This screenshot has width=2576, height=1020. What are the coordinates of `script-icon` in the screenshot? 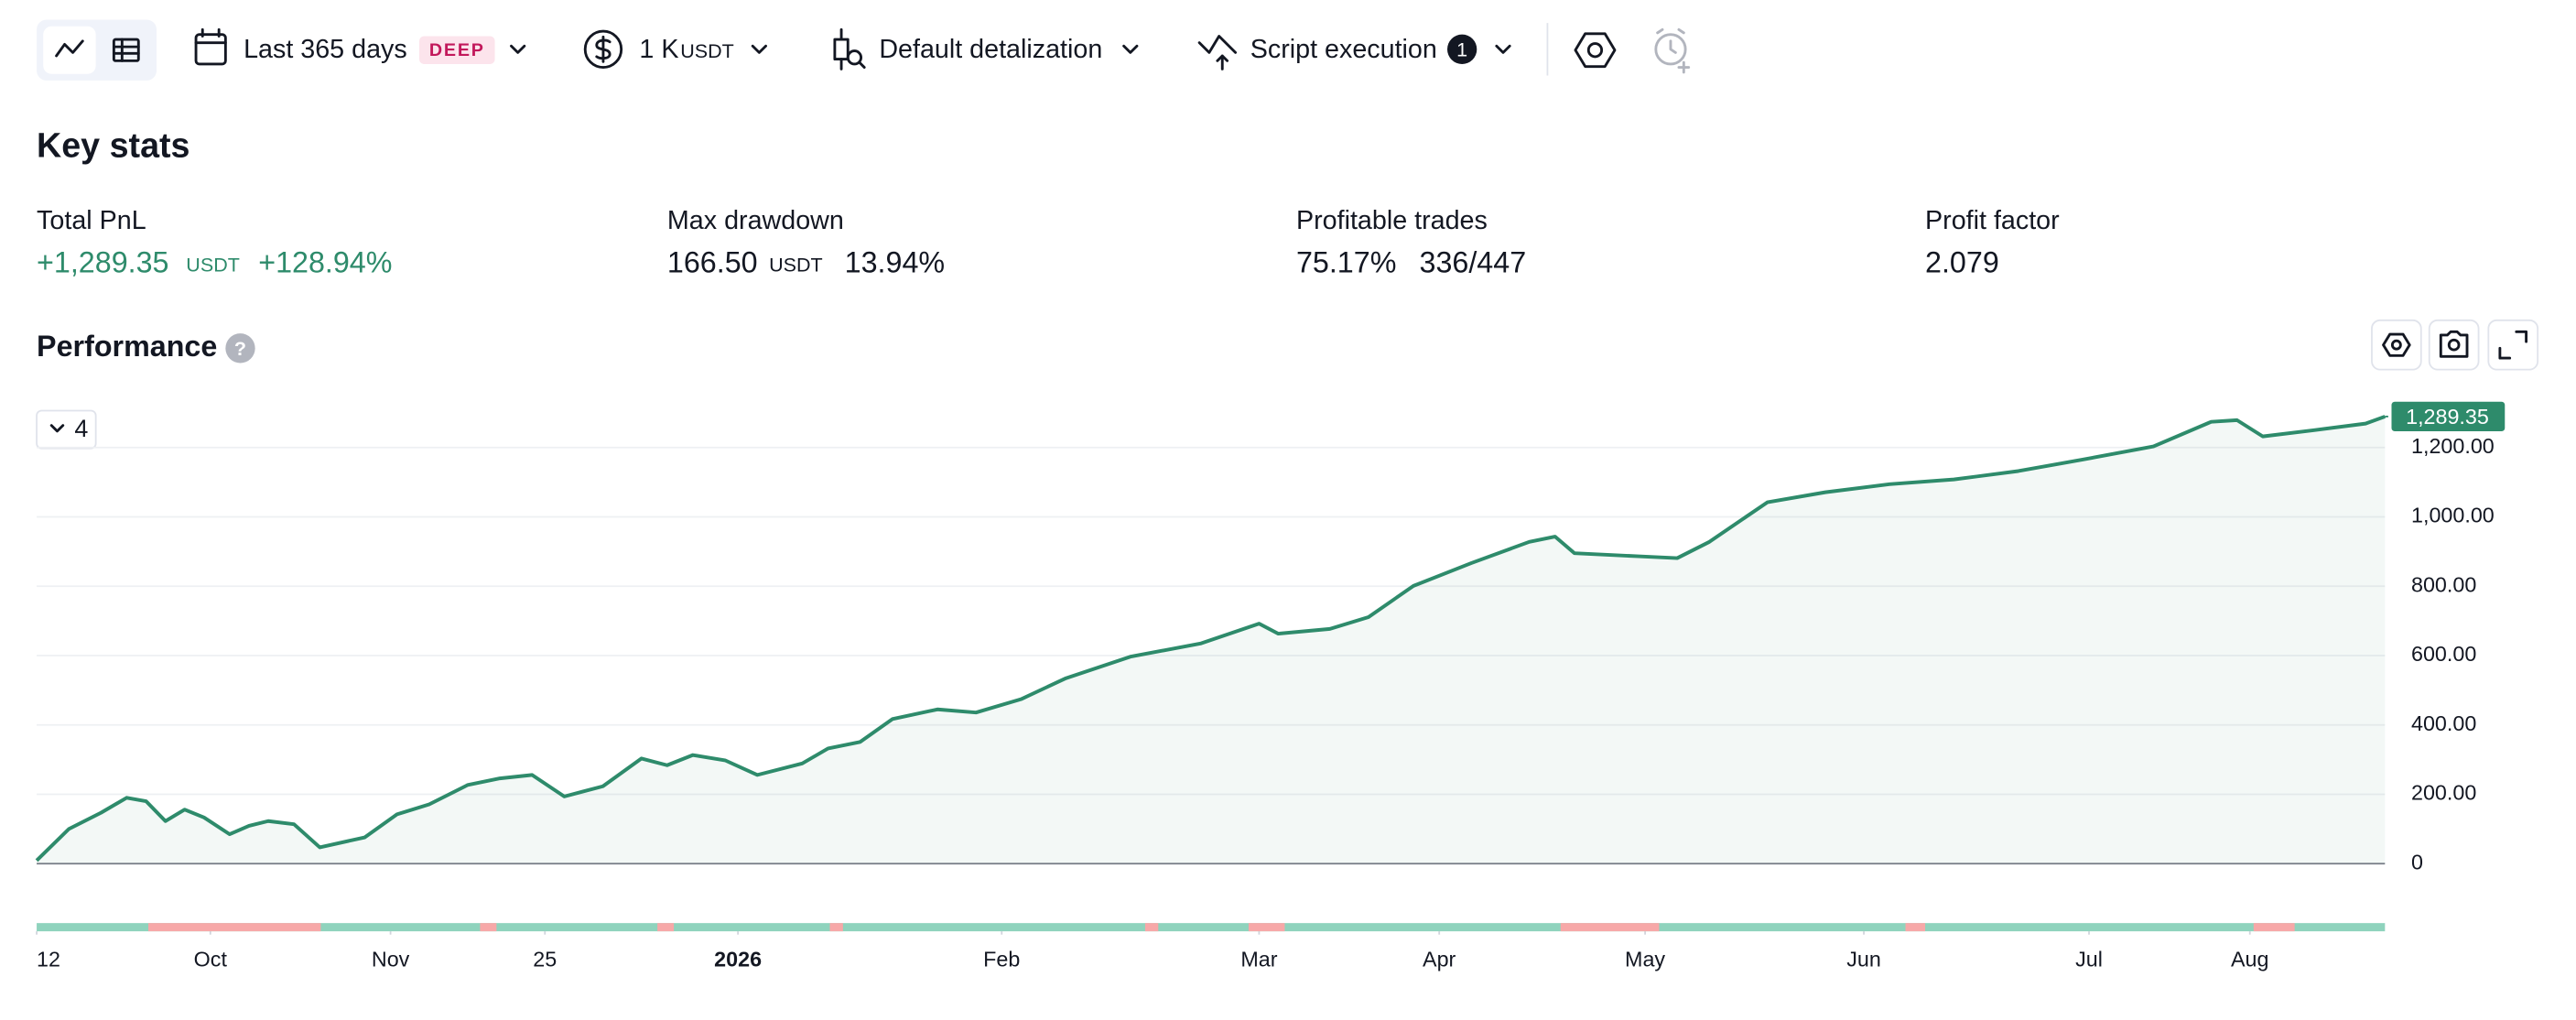 It's located at (1217, 53).